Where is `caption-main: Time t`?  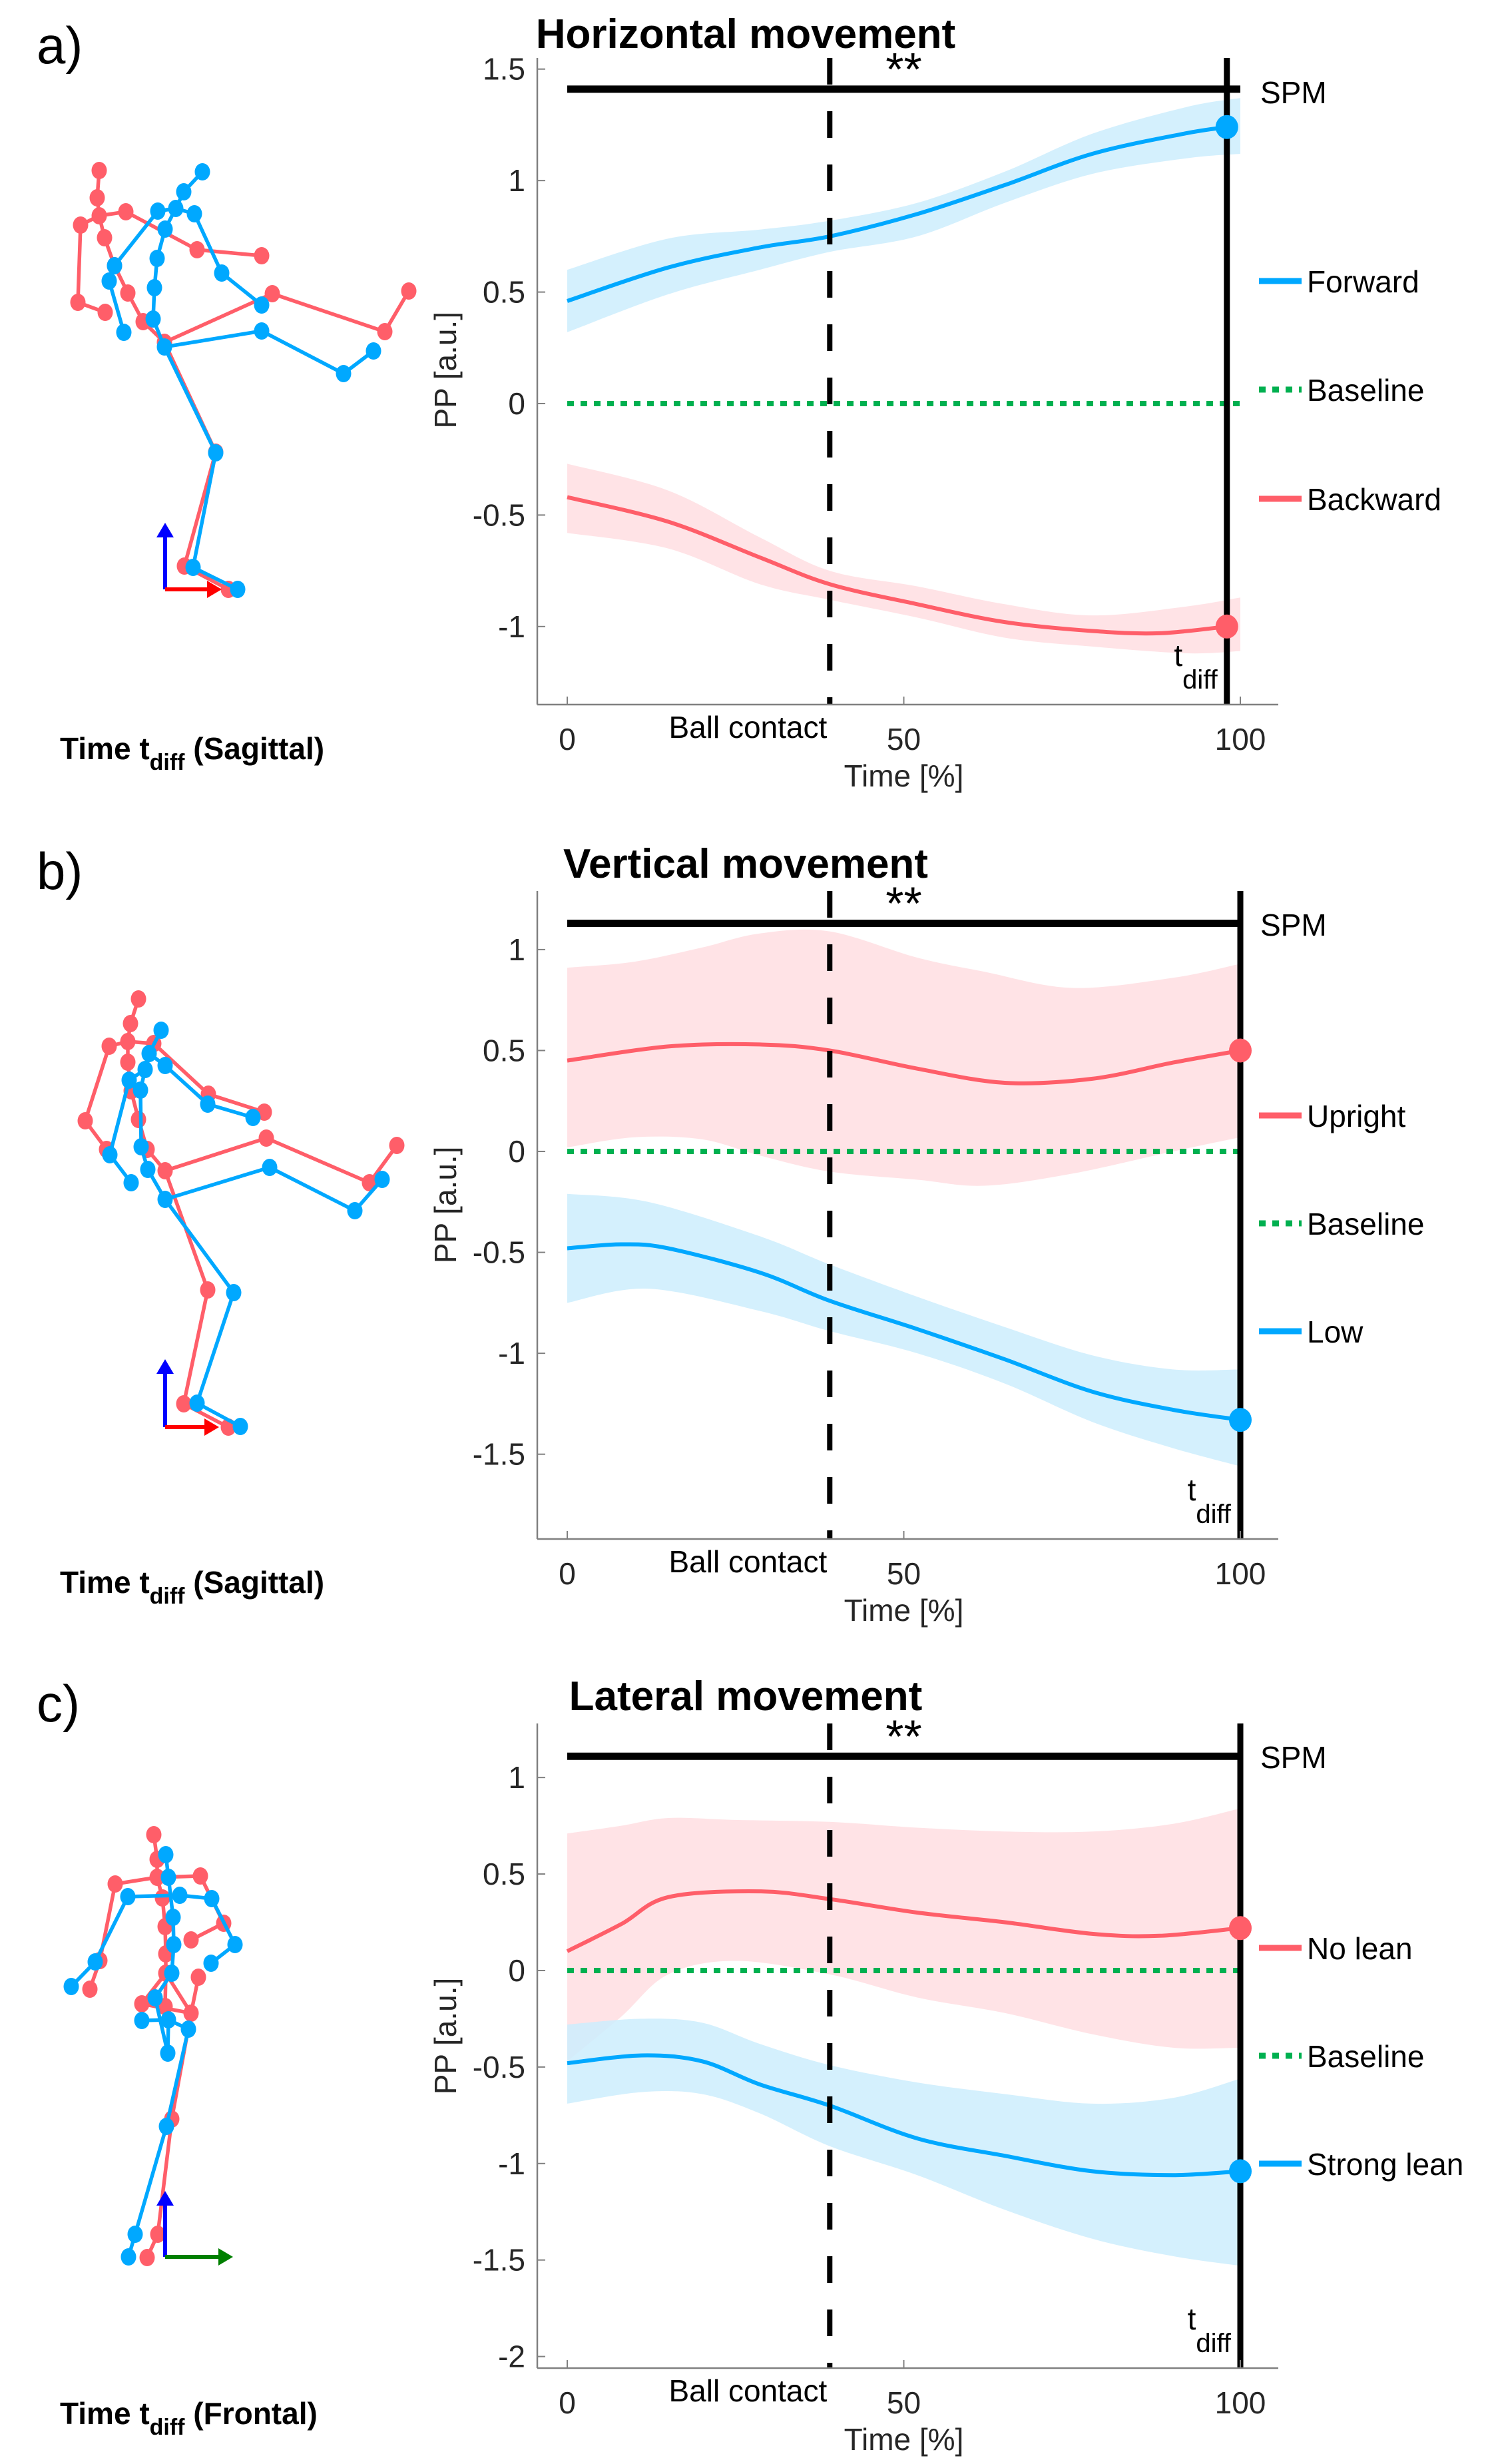 caption-main: Time t is located at coordinates (105, 1582).